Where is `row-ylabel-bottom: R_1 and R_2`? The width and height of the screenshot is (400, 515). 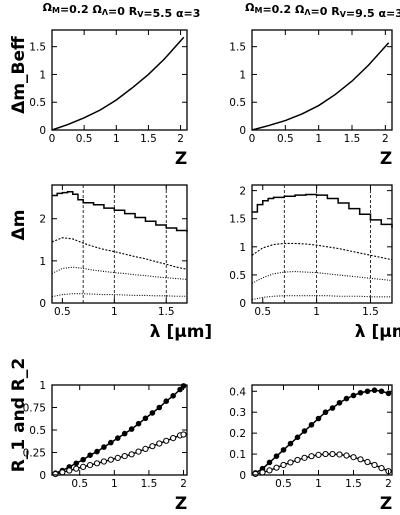 row-ylabel-bottom: R_1 and R_2 is located at coordinates (19, 415).